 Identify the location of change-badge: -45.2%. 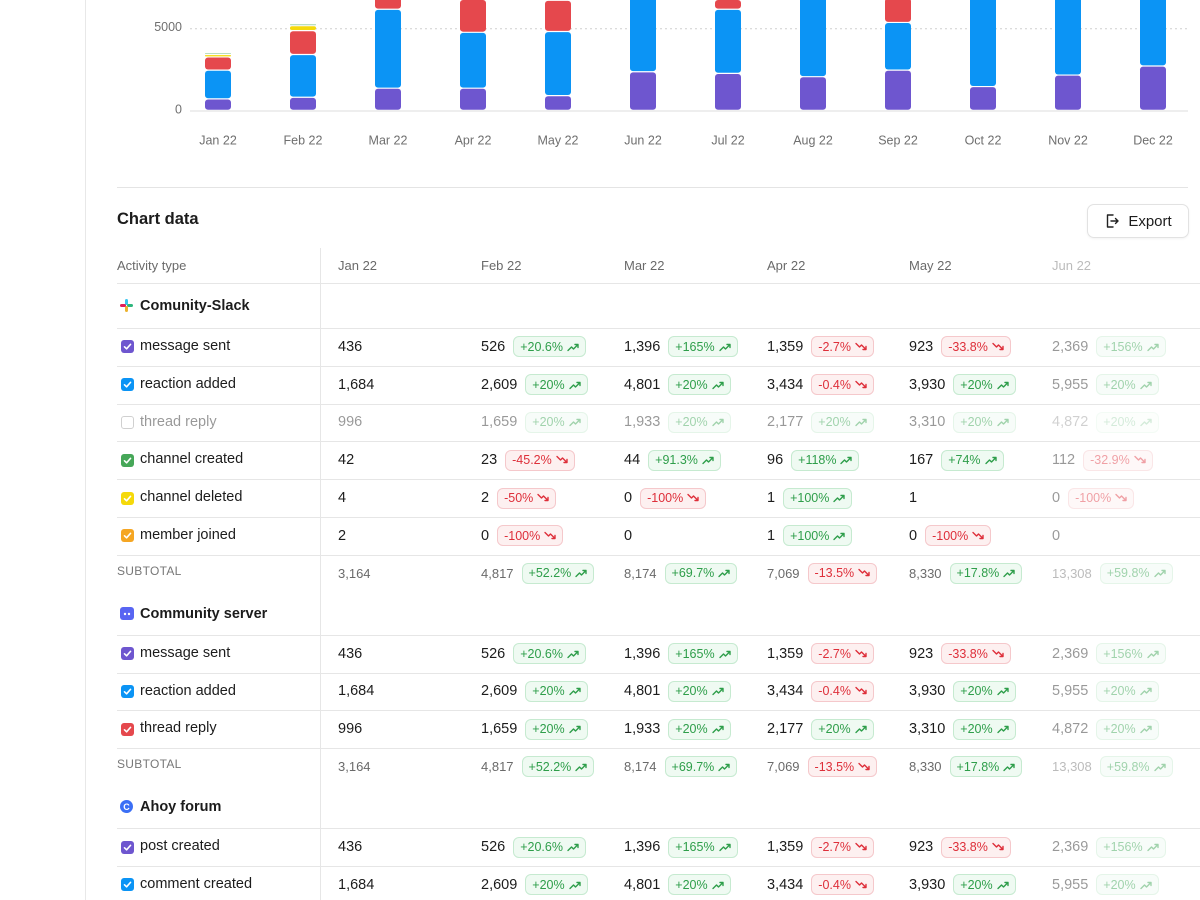
(540, 460).